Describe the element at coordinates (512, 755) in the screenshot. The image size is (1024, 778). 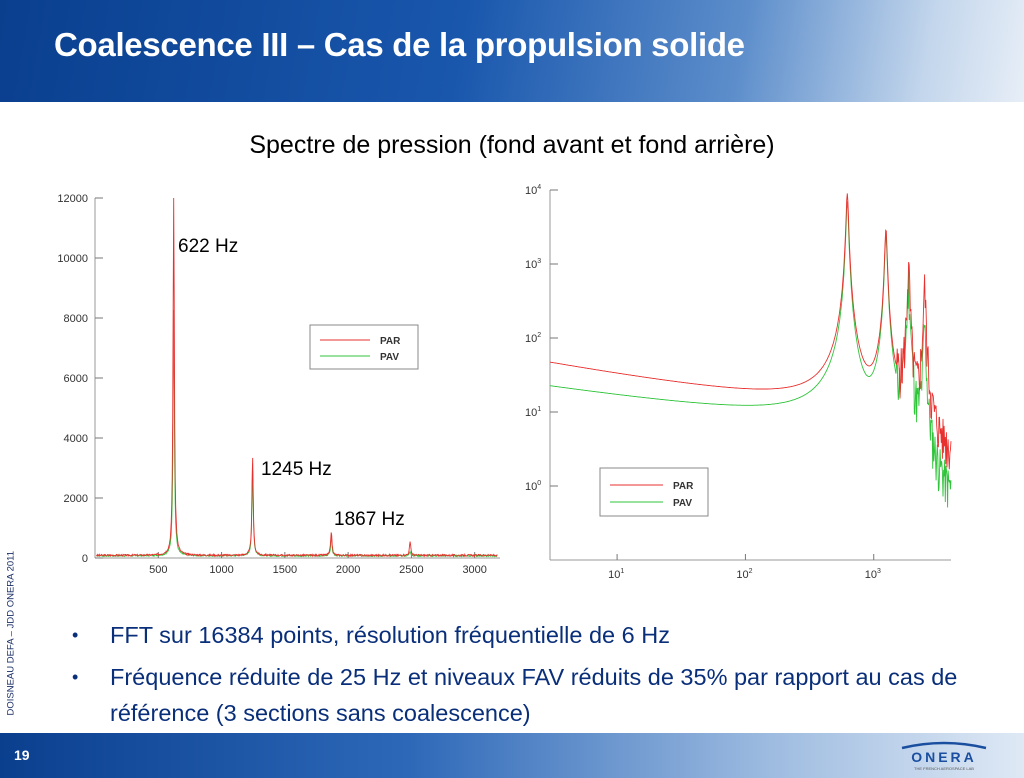
I see `footer-bar: 19` at that location.